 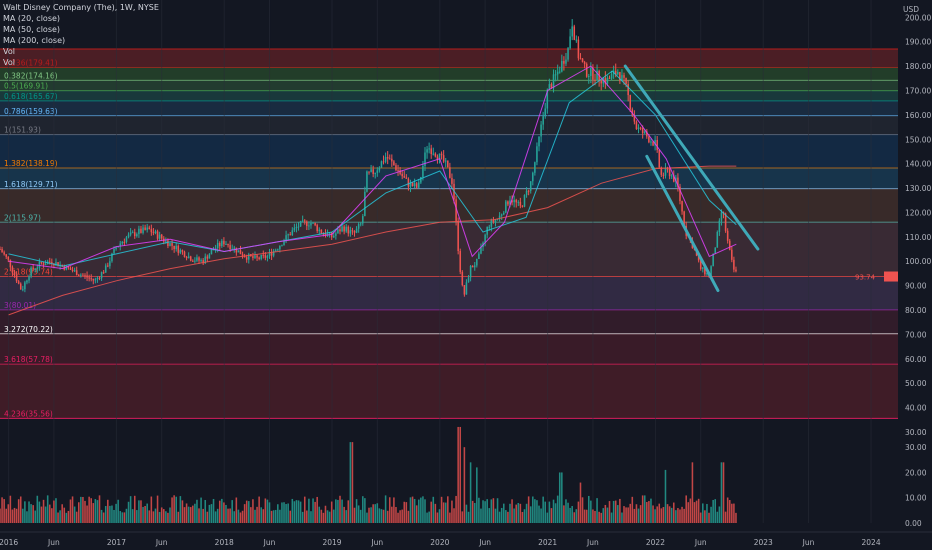 I want to click on trendlines, so click(x=691, y=178).